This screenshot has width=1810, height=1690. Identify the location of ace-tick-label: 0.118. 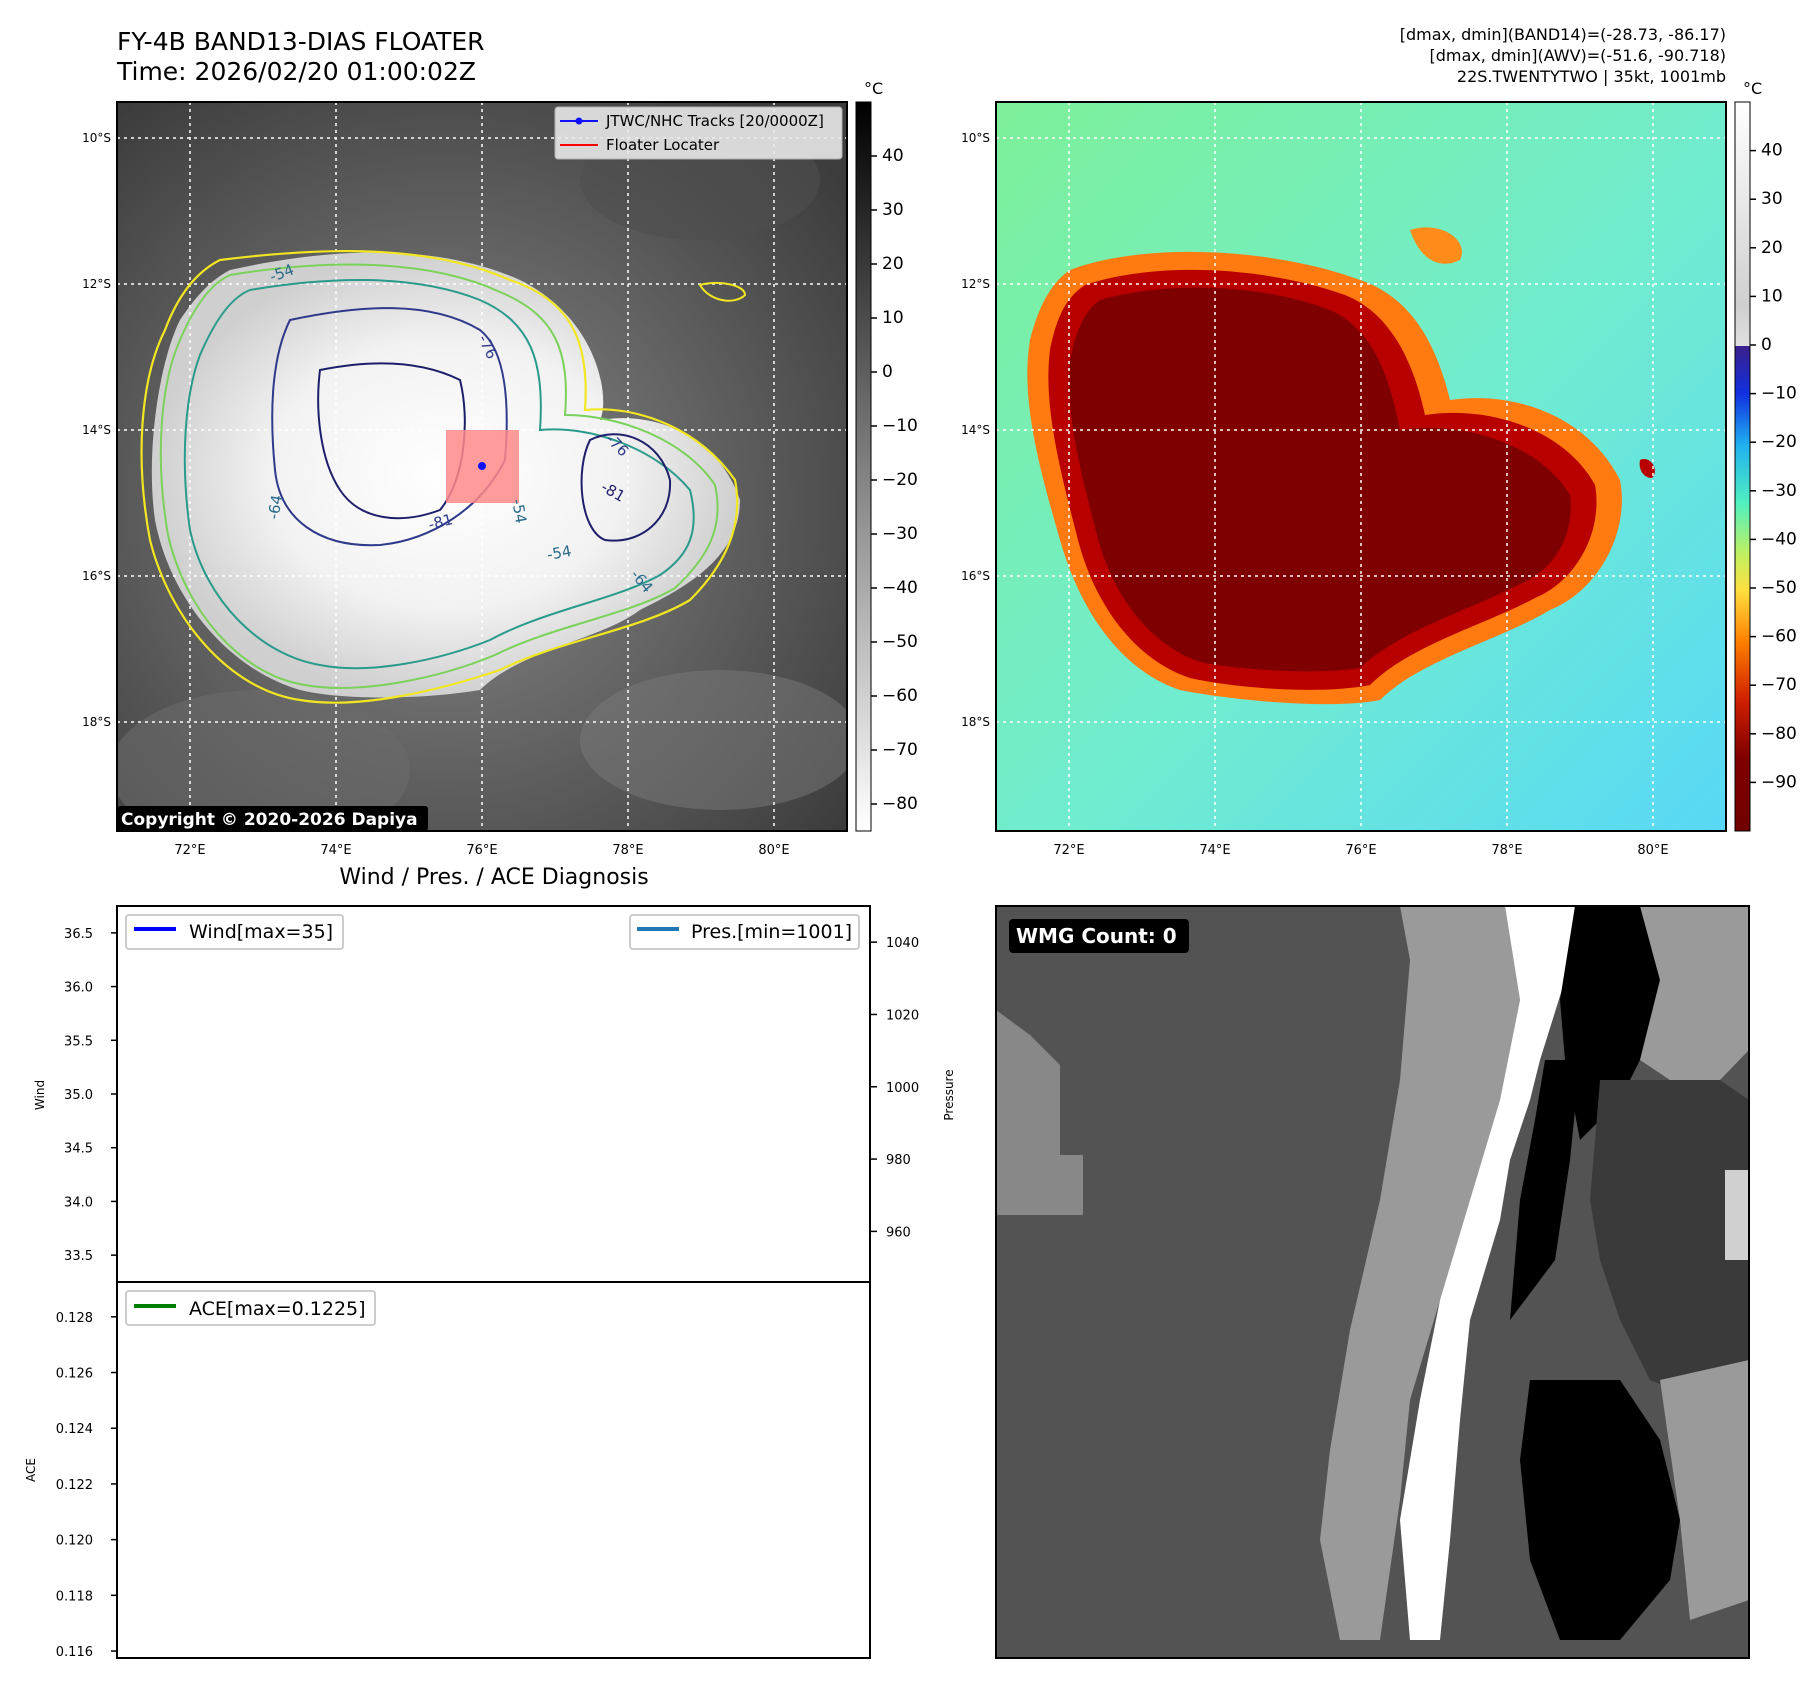
(74, 1596).